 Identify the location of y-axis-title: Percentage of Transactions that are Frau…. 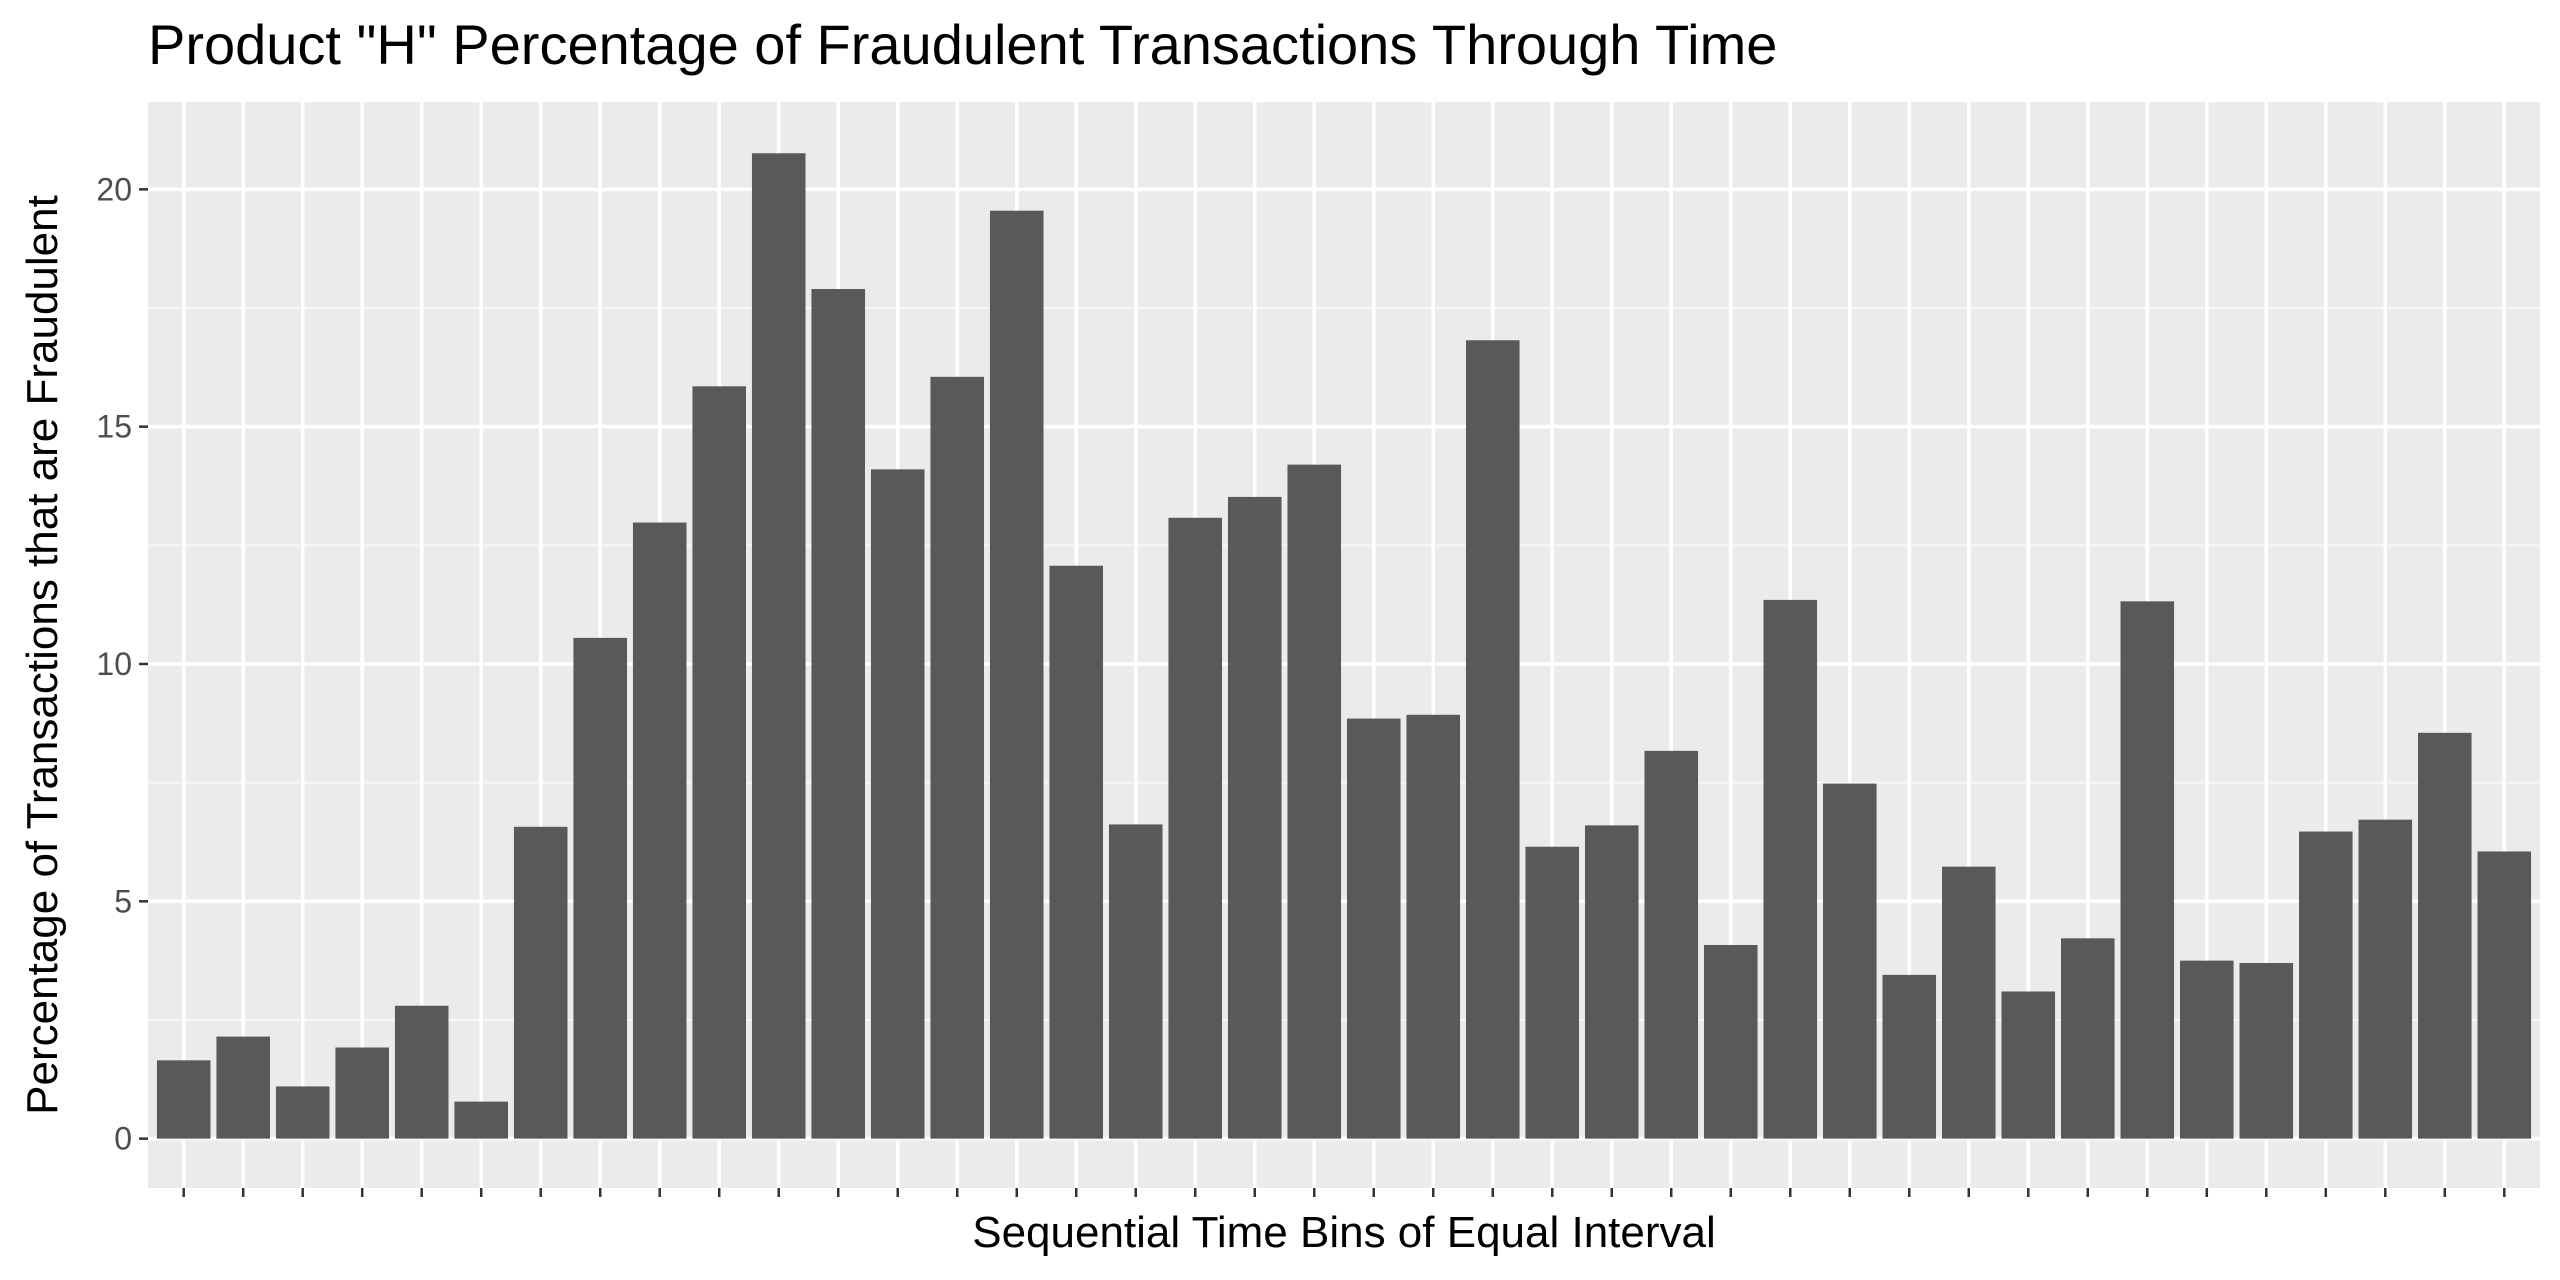
(42, 655).